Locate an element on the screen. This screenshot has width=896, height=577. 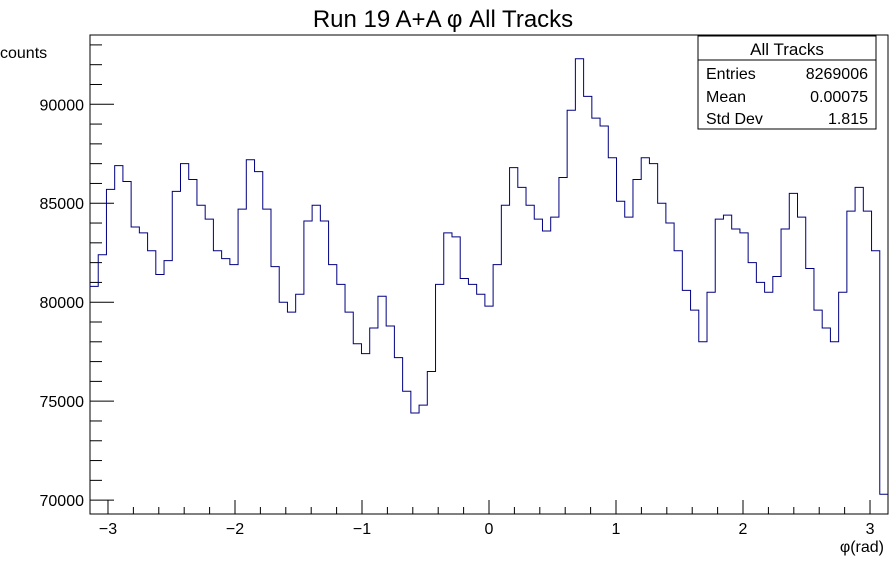
x-tick-label: 0 is located at coordinates (489, 529).